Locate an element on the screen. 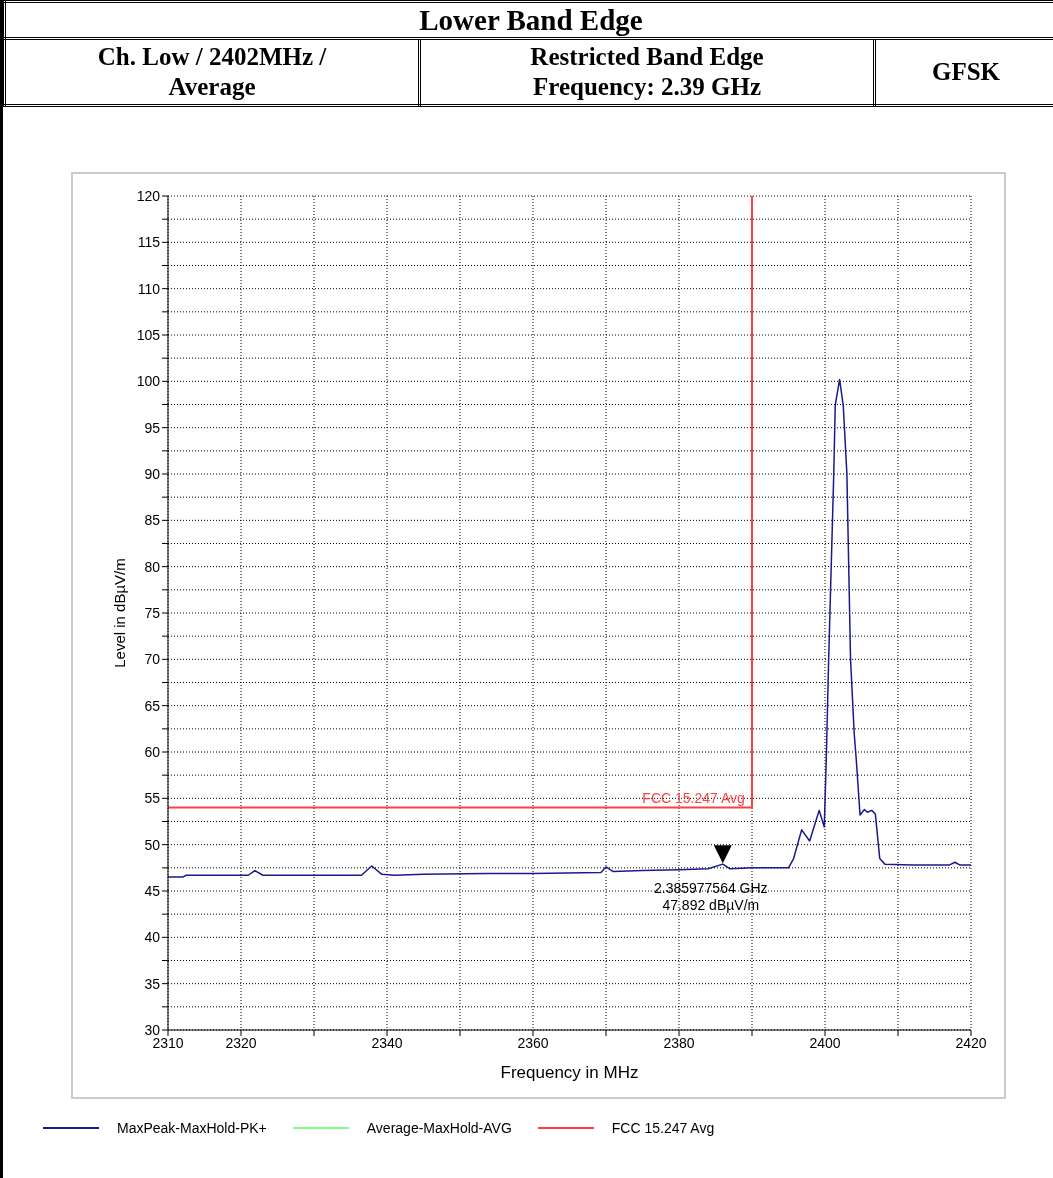 Image resolution: width=1053 pixels, height=1178 pixels. x-tick-label: 2320 is located at coordinates (241, 1042).